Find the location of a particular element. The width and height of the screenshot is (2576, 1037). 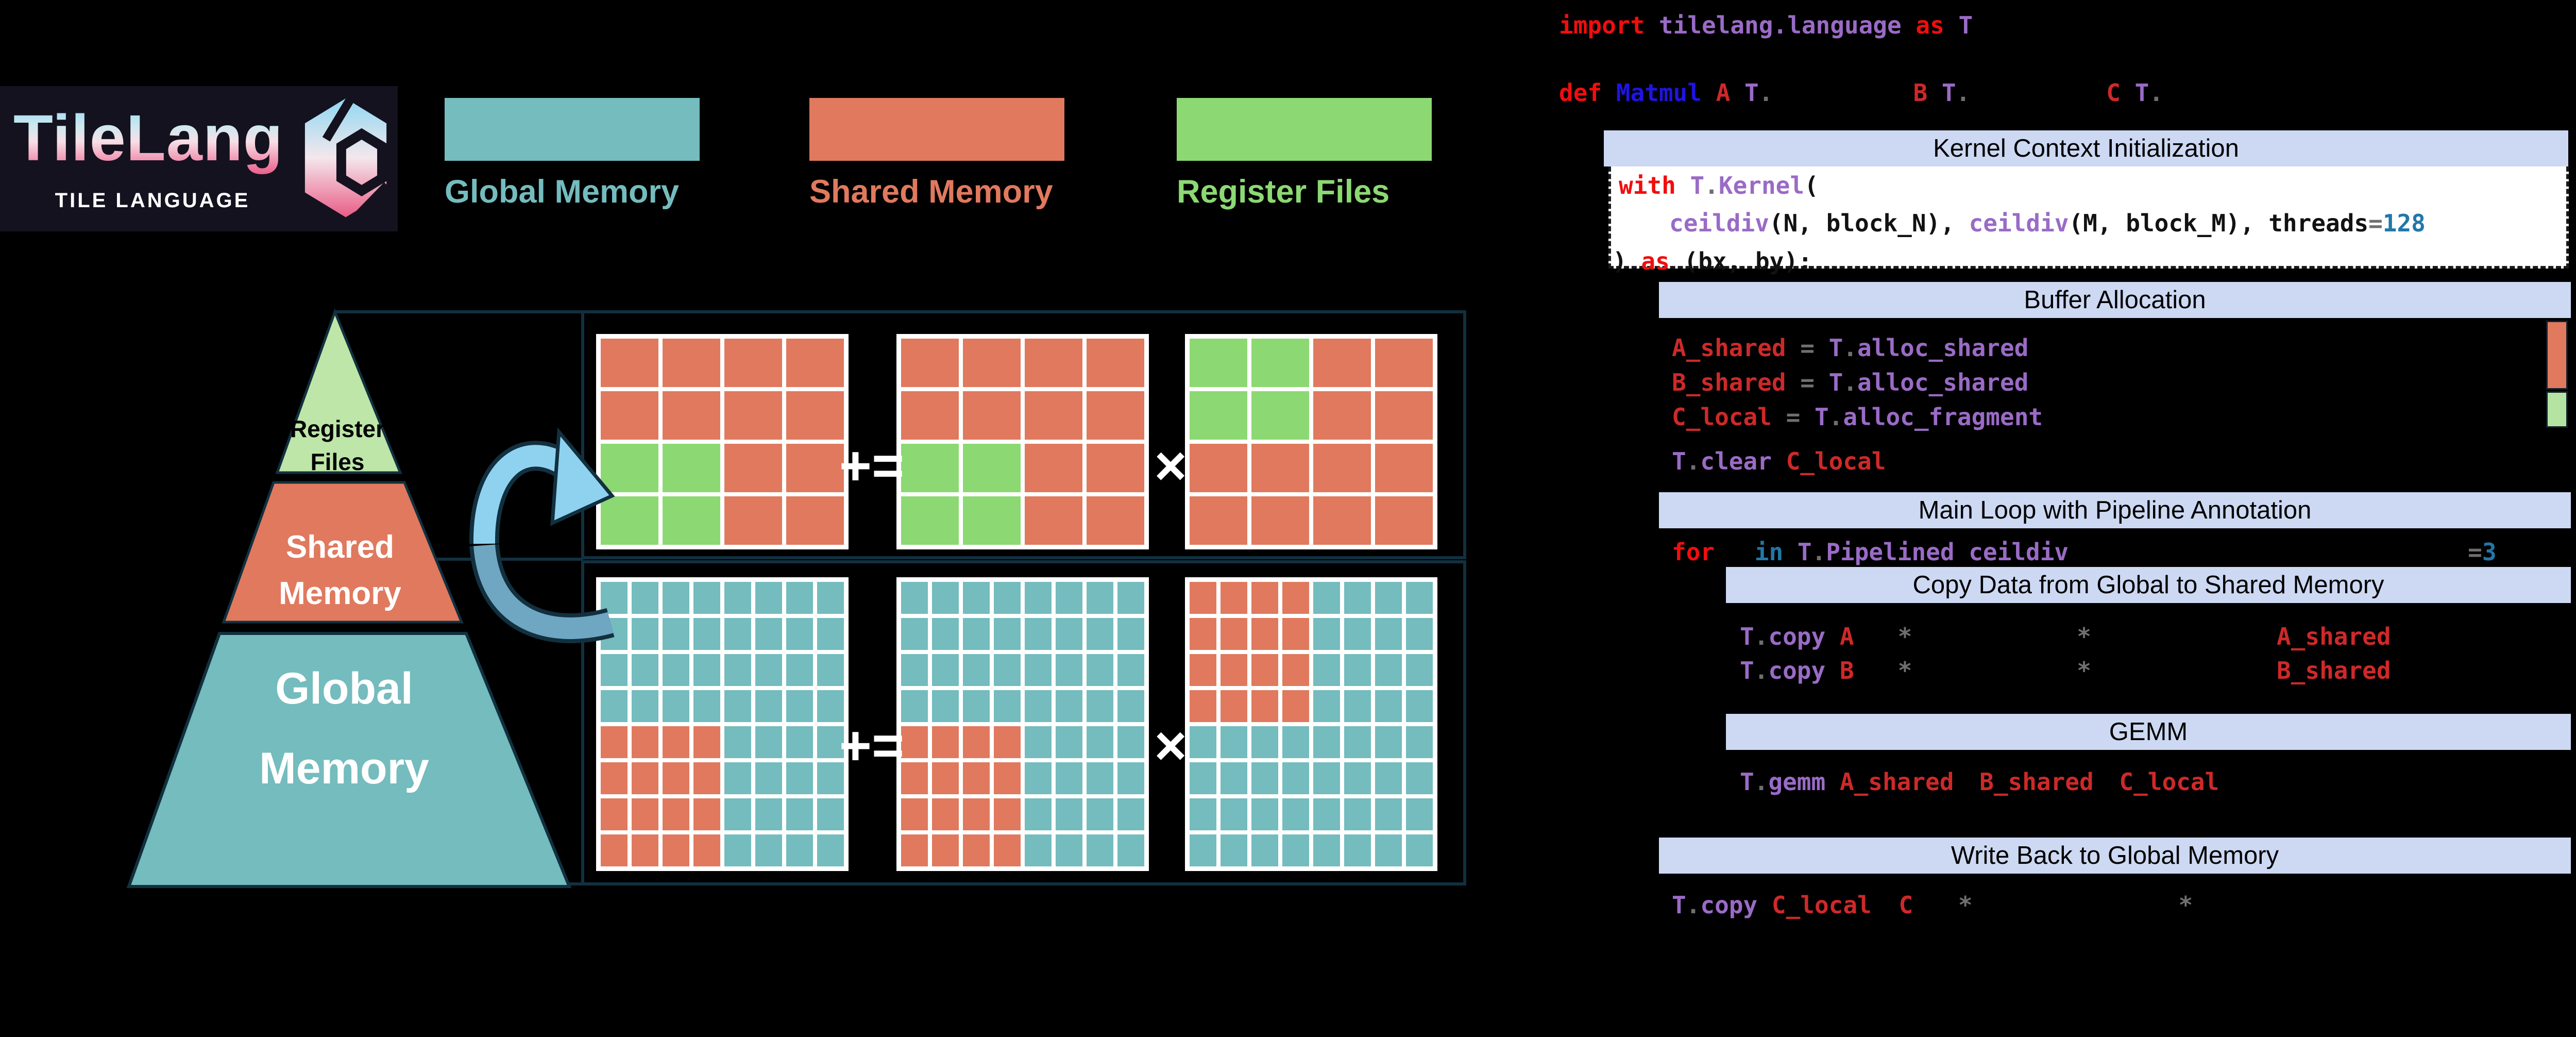

code-token: def is located at coordinates (1587, 93).